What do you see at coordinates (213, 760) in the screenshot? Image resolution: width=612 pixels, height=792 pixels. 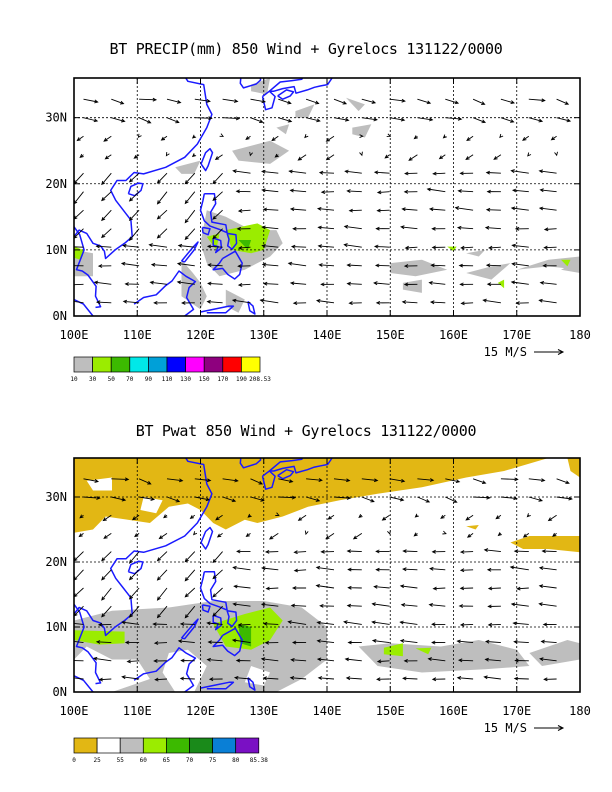 I see `colorbar-label: 75` at bounding box center [213, 760].